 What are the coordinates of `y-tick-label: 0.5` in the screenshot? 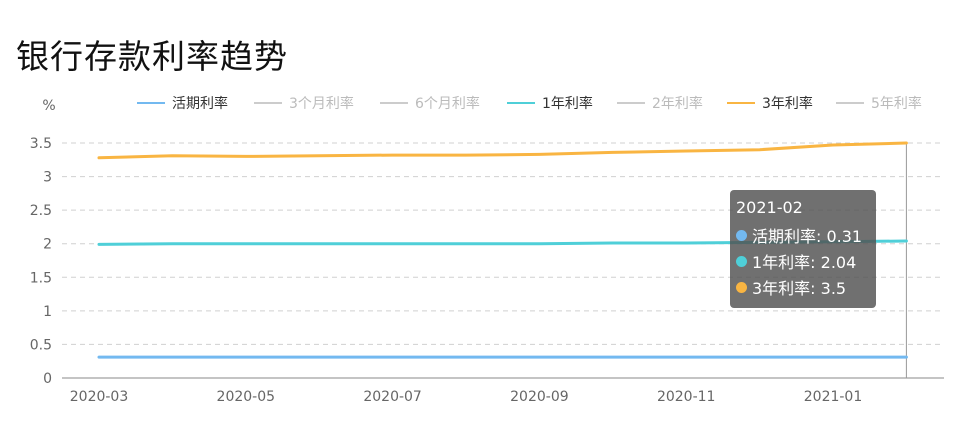 It's located at (41, 345).